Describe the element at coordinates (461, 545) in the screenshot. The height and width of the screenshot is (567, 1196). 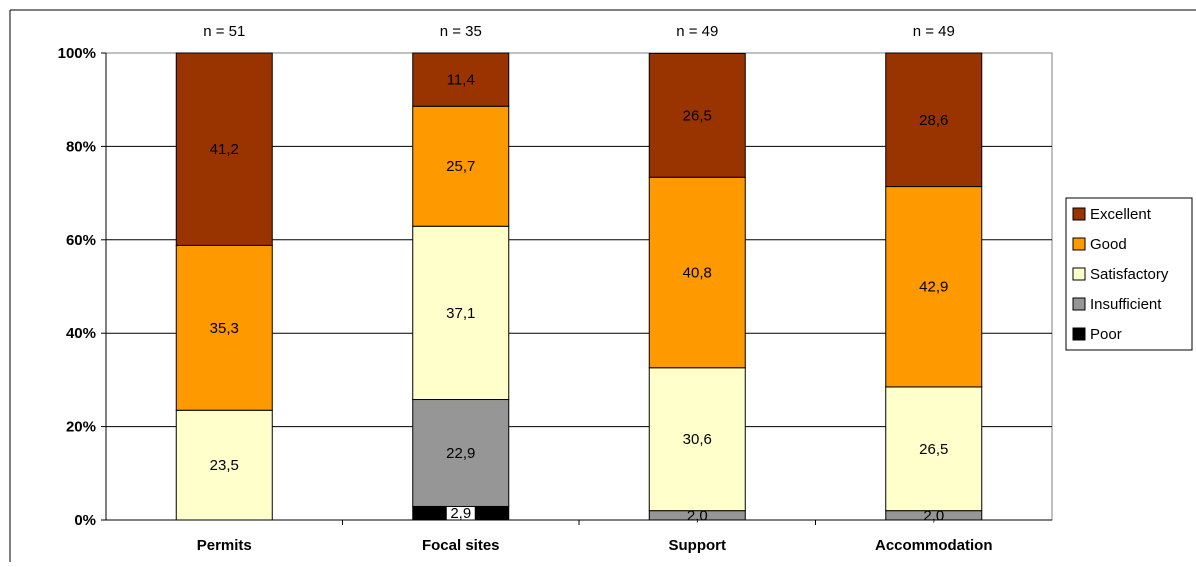
I see `x-tick-label: Focal sites` at that location.